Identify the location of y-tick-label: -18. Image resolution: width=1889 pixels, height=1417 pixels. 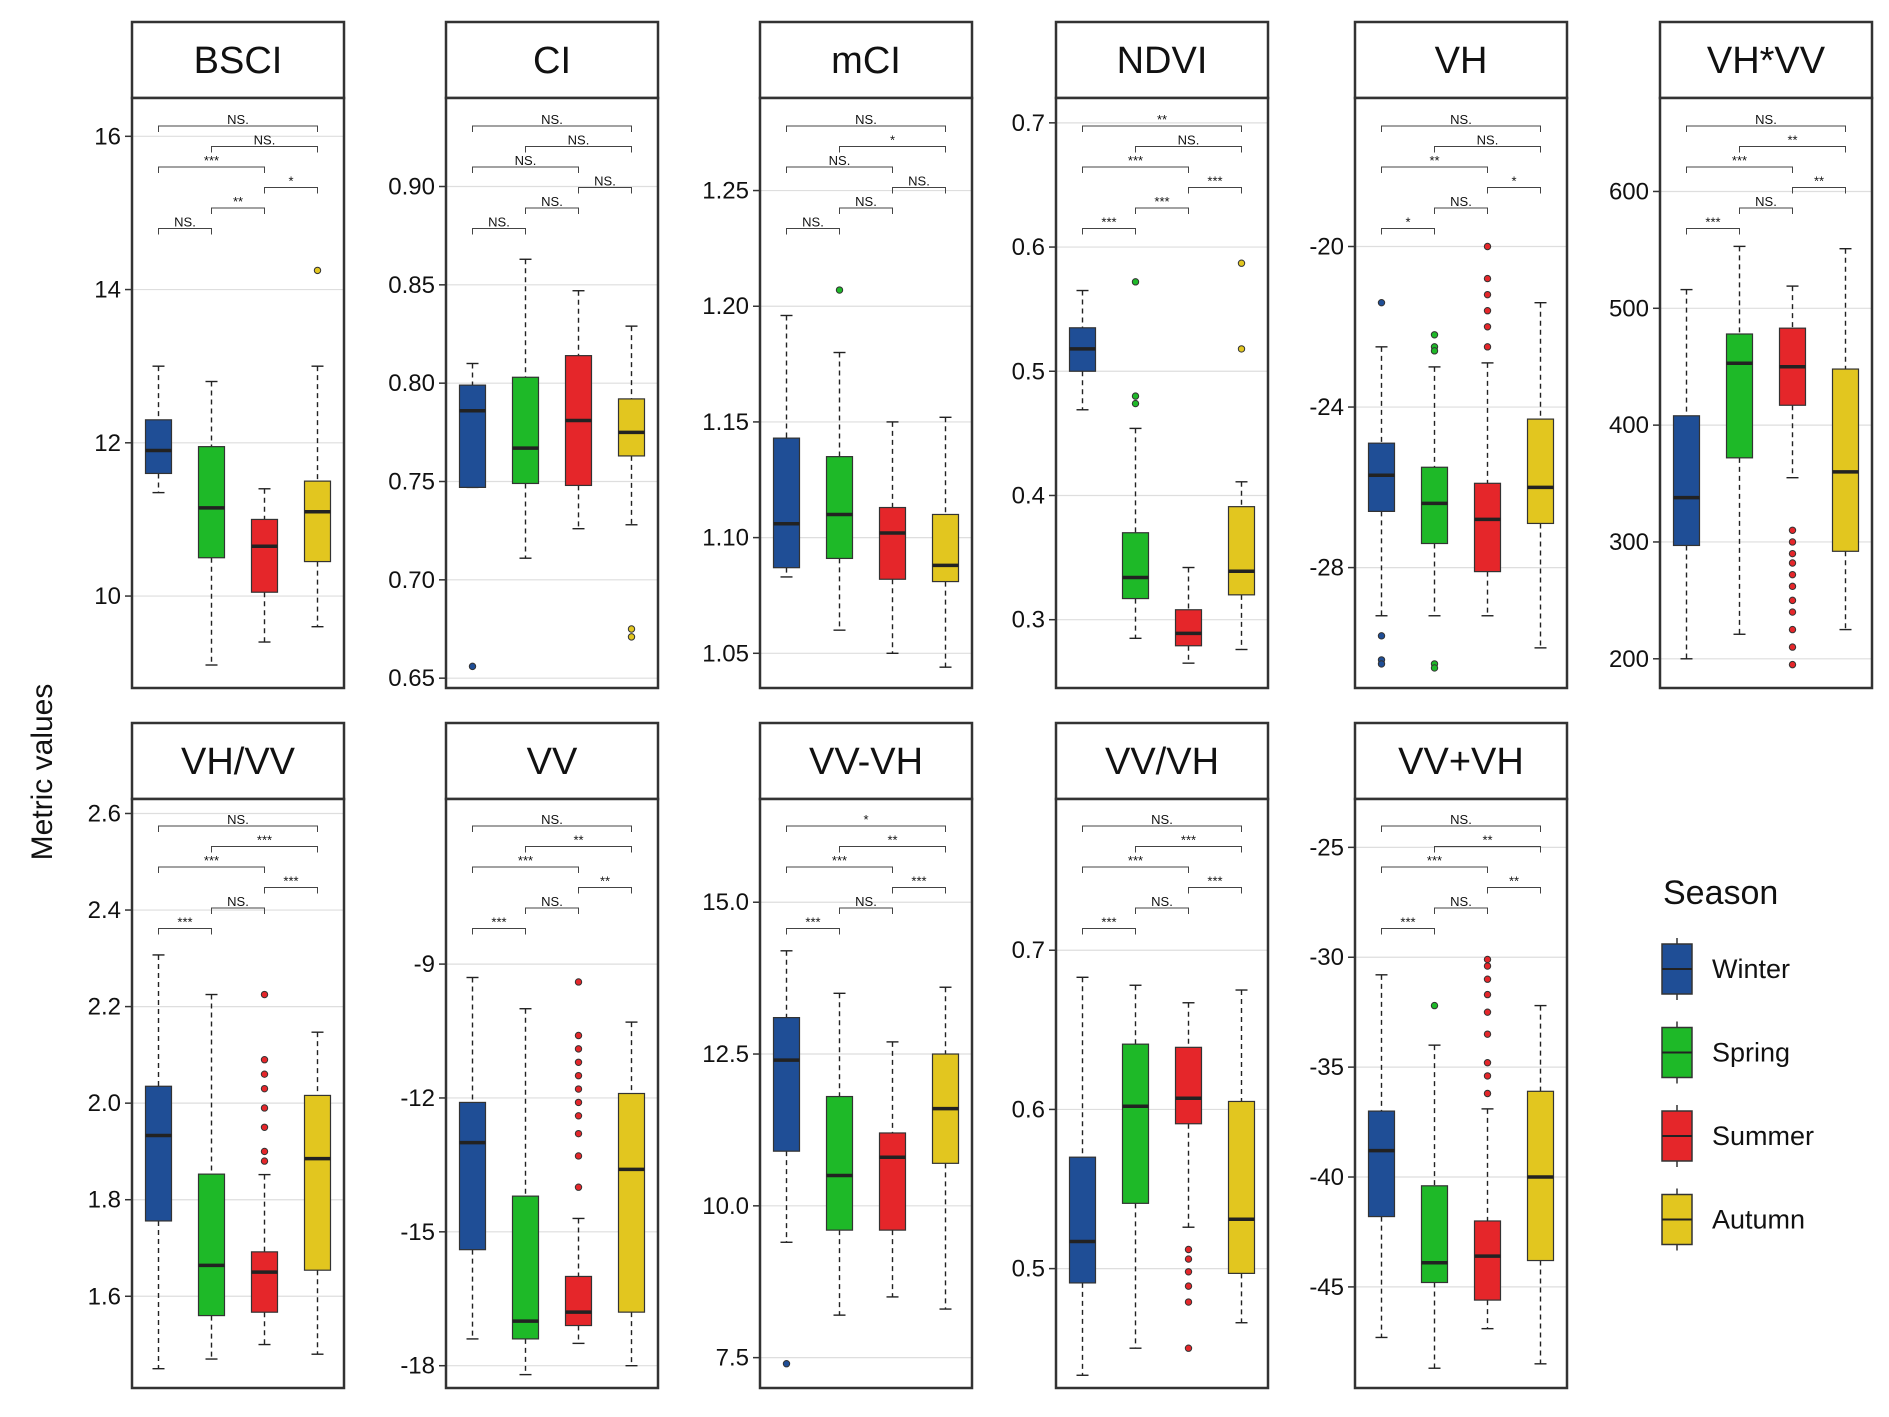
(417, 1366).